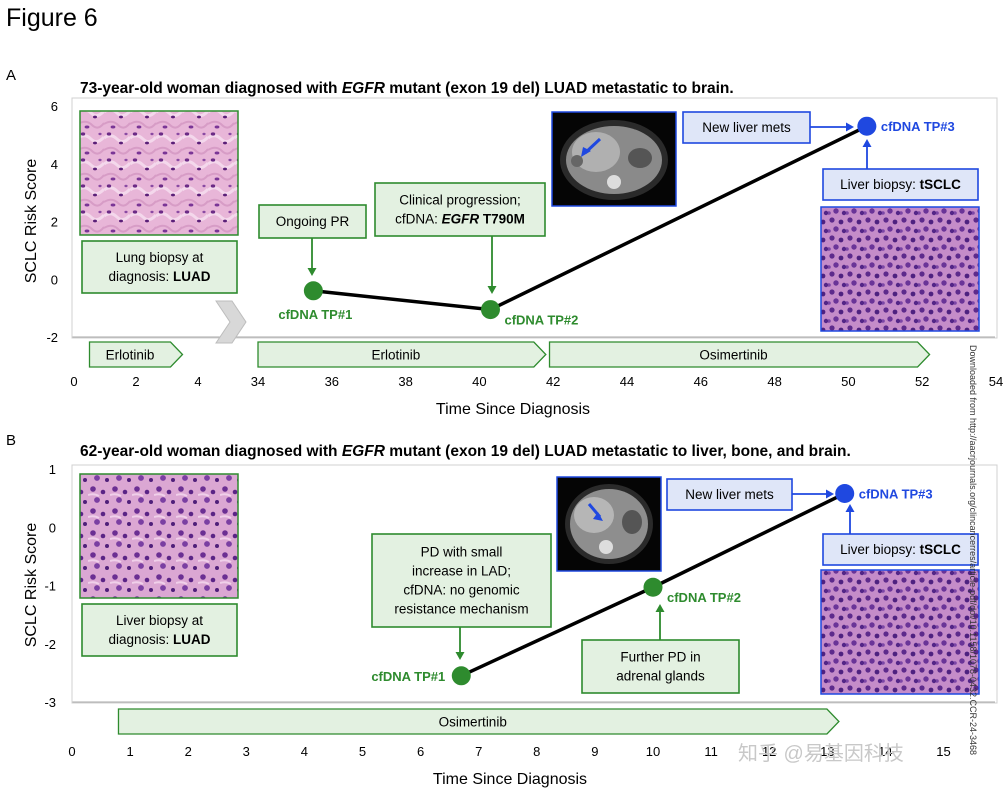 Image resolution: width=1008 pixels, height=795 pixels. I want to click on x-tick-label: 10, so click(653, 751).